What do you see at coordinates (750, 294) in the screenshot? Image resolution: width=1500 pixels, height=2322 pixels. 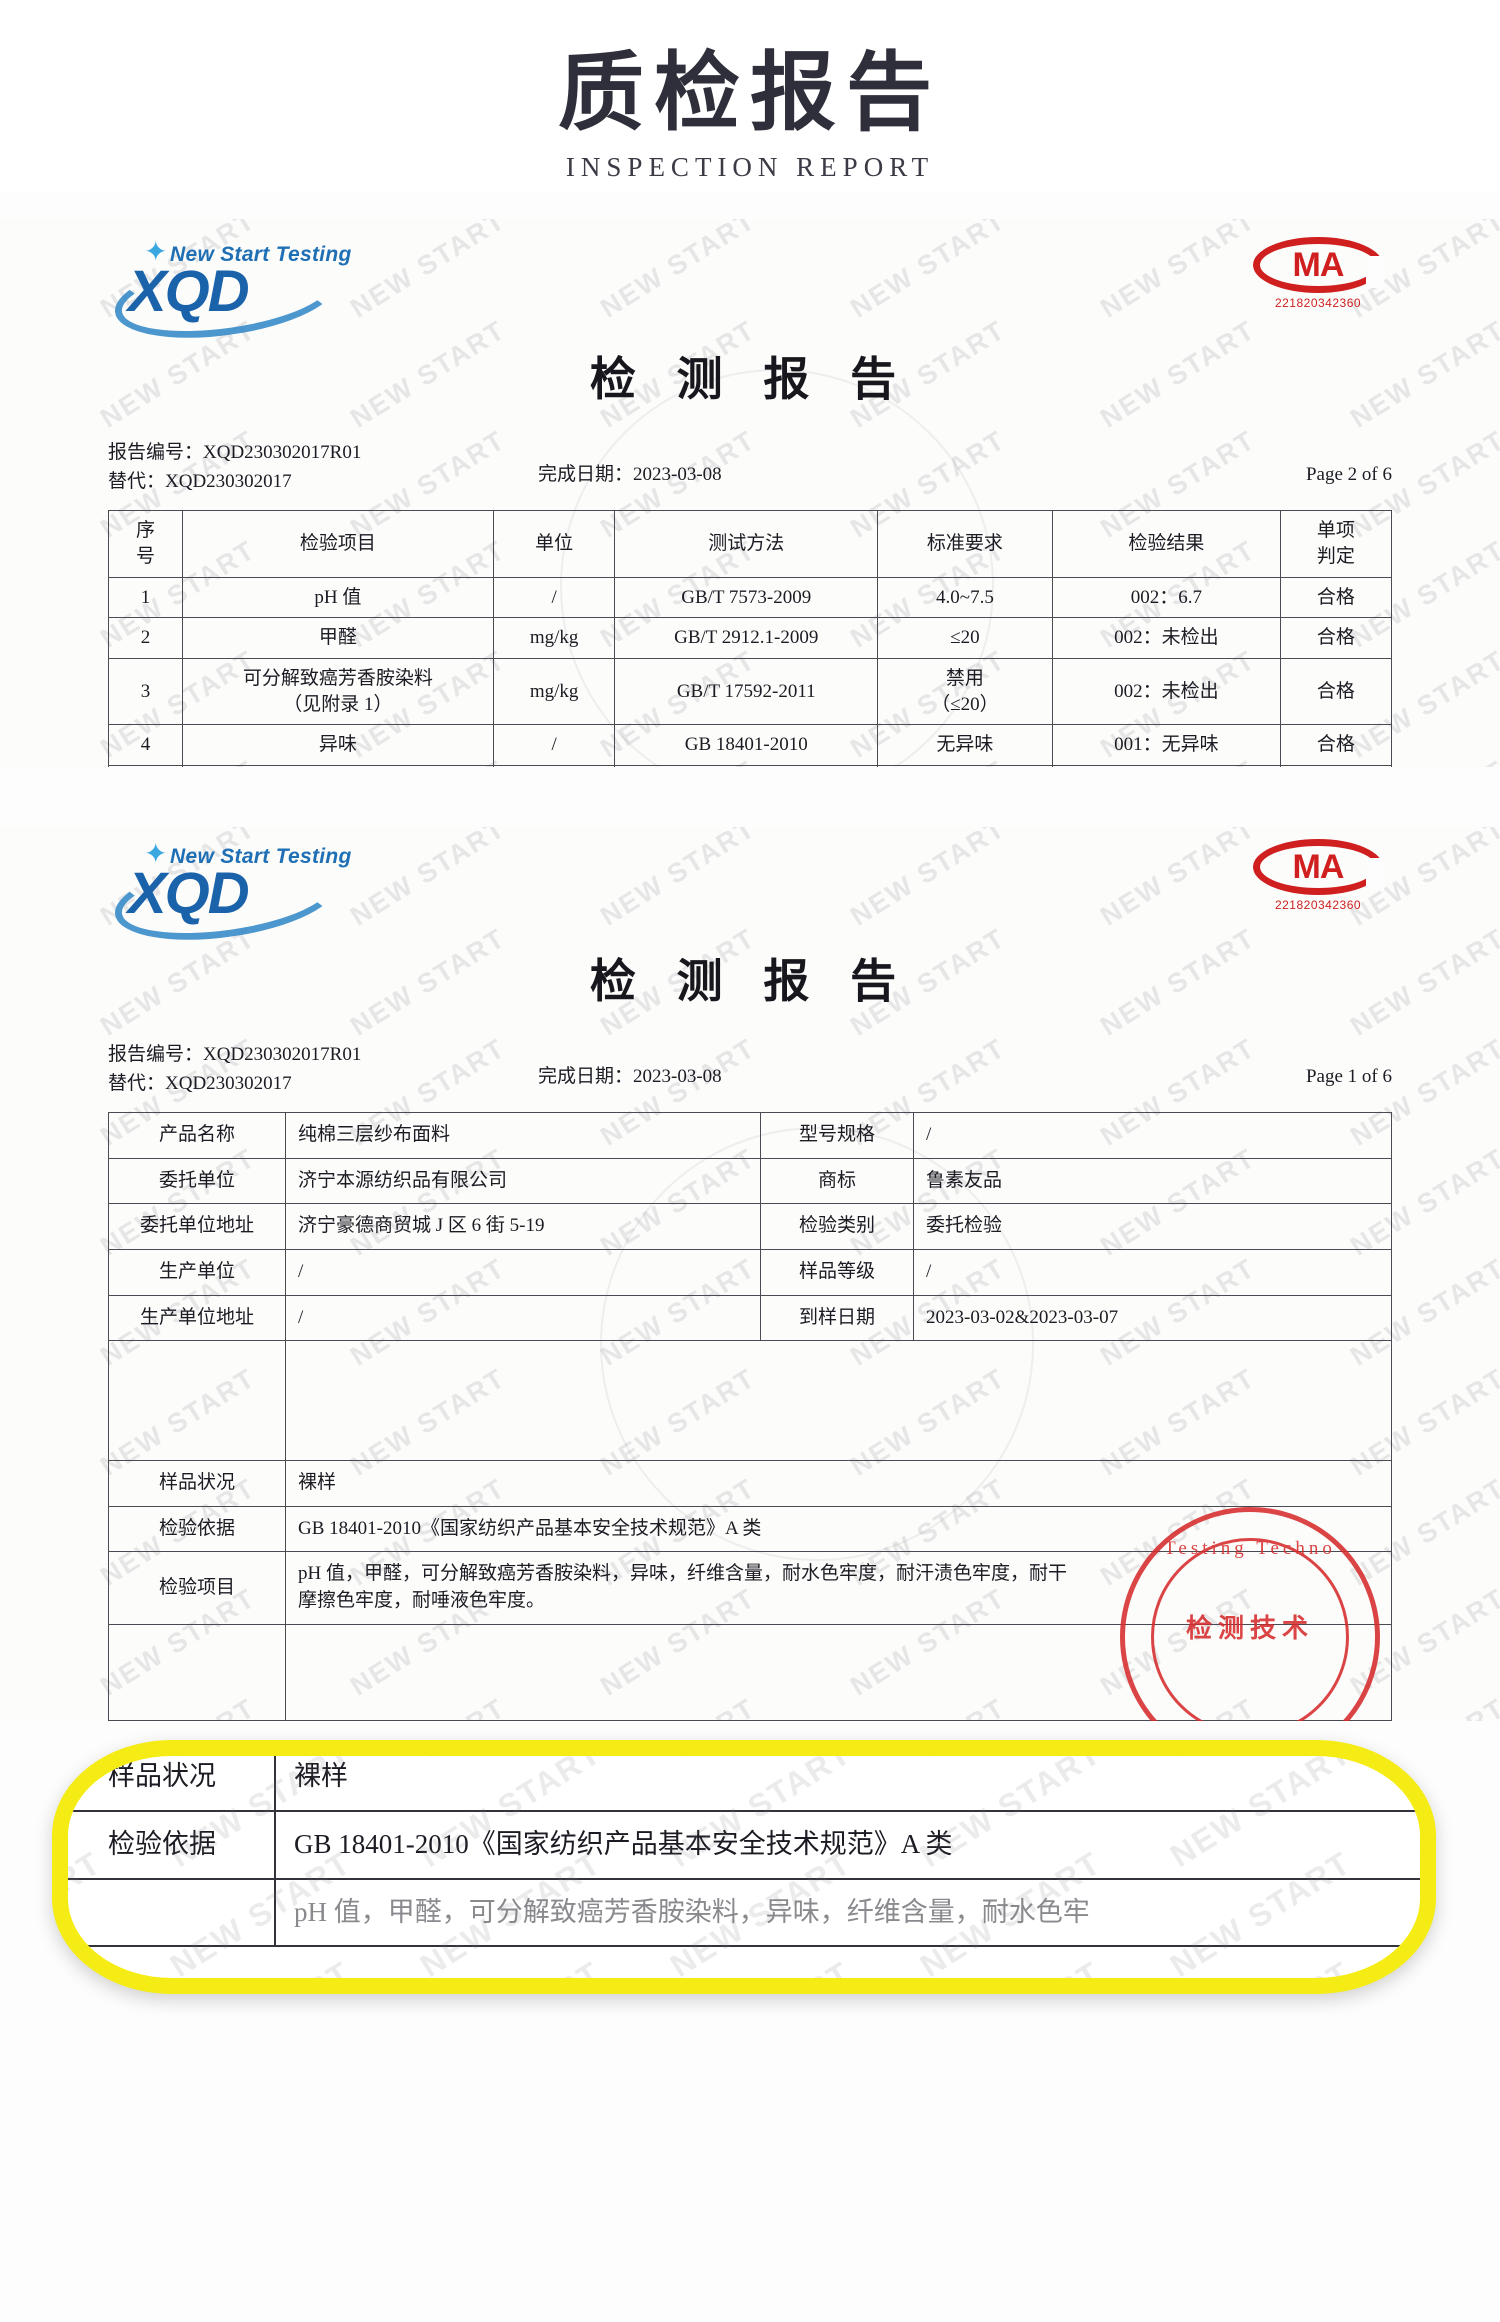 I see `sheet-header-2: ✦ New Start Testing XQD MA 221820342360` at bounding box center [750, 294].